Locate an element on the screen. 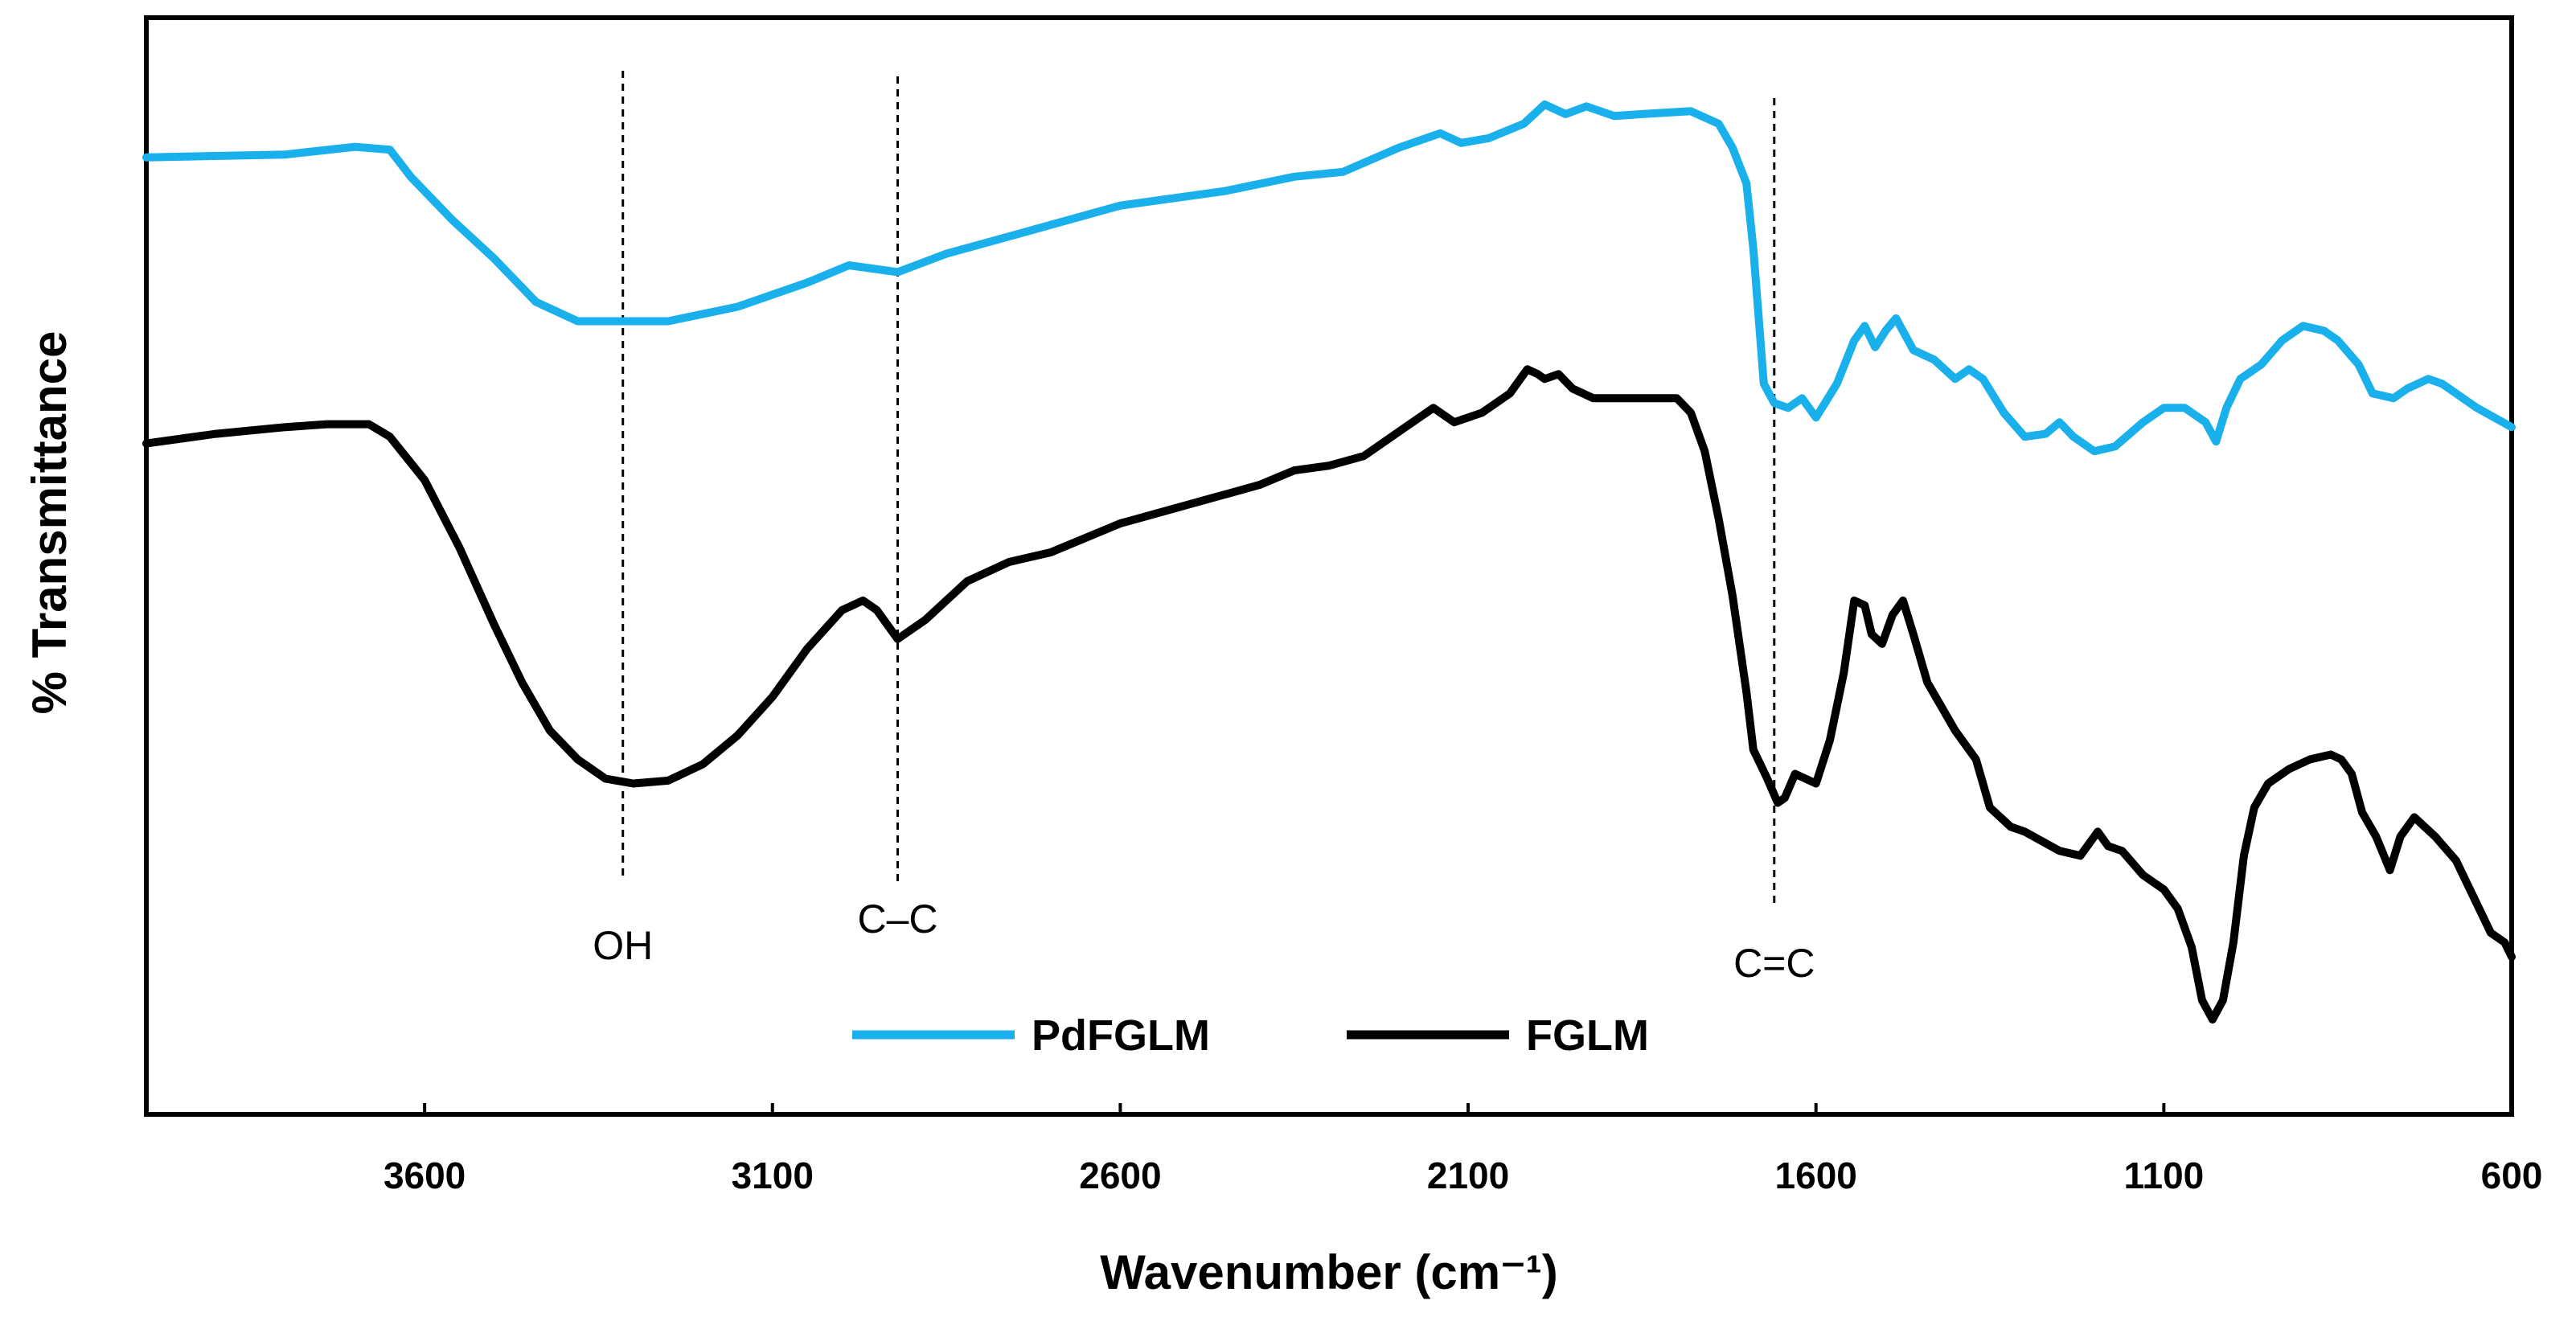 The width and height of the screenshot is (2576, 1321). x-tick-label: 1600 is located at coordinates (1816, 1176).